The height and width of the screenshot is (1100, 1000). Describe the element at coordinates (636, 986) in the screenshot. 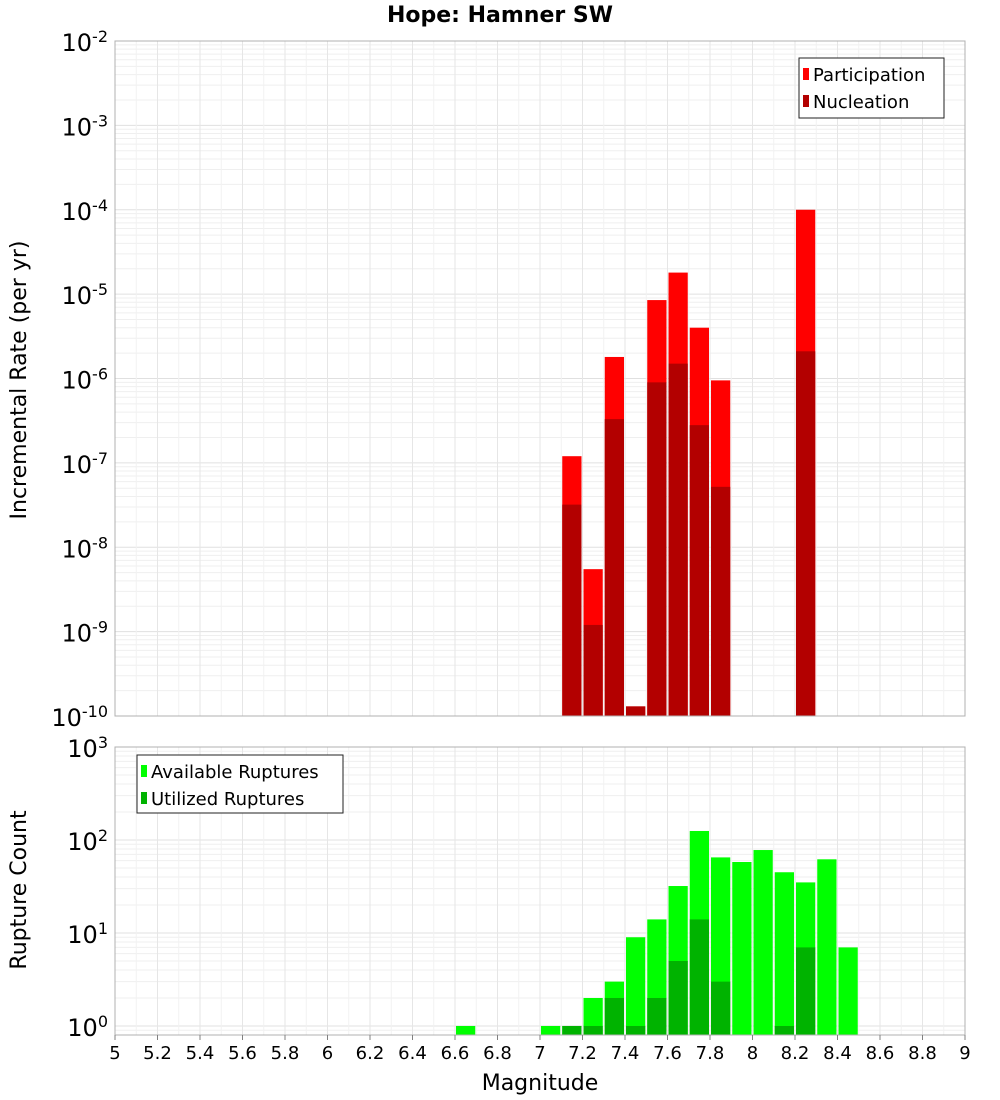

I see `bar-available-ruptures-7.45` at that location.